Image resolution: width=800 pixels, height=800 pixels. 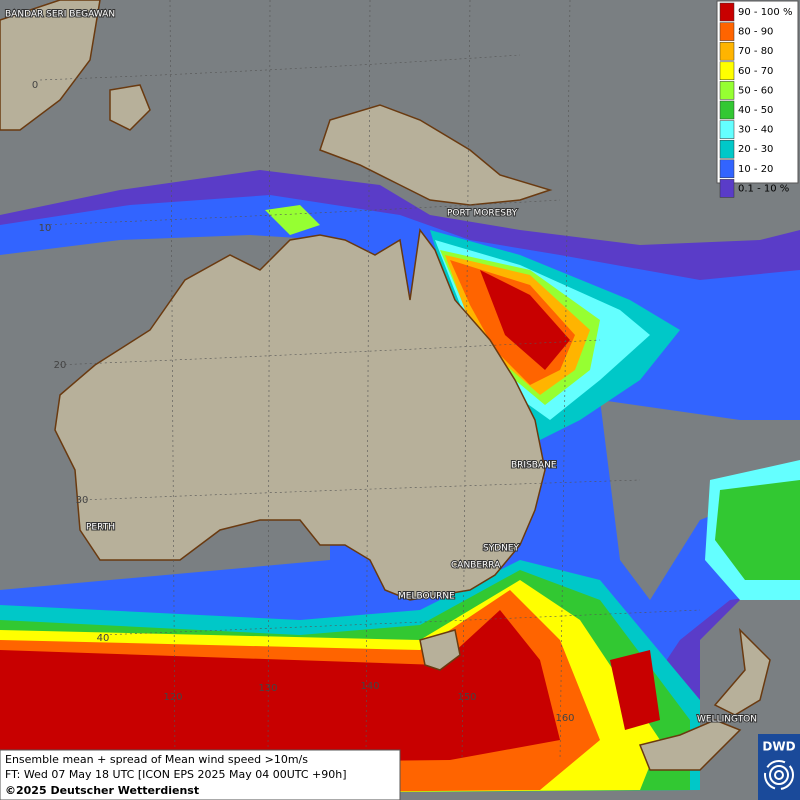 I want to click on city-label: BANDAR SERI BEGAWAN, so click(x=60, y=15).